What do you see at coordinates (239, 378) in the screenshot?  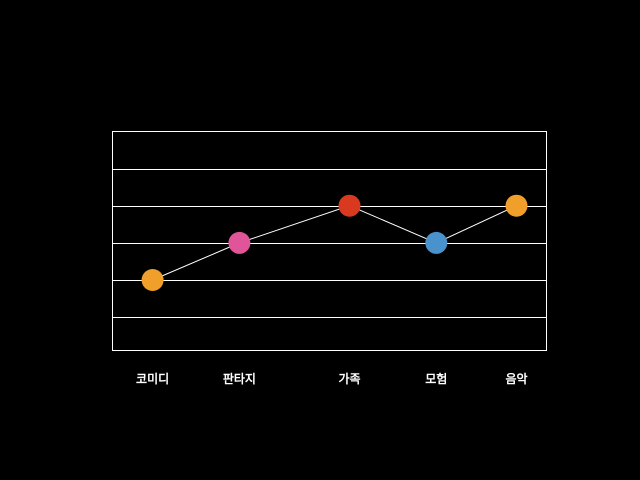 I see `x-tick-label-2: 판타지` at bounding box center [239, 378].